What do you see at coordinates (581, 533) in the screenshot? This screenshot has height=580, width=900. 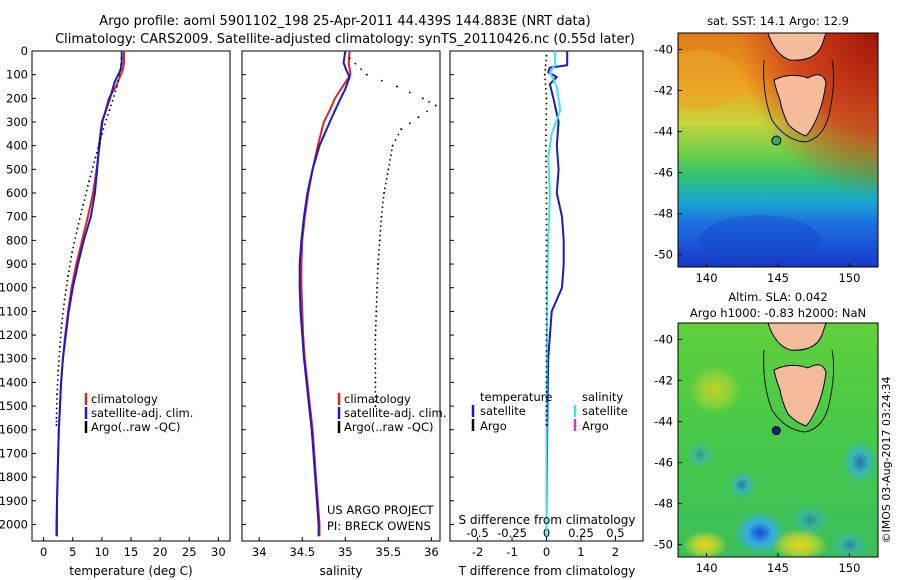 I see `s-tick-label: 0.25` at bounding box center [581, 533].